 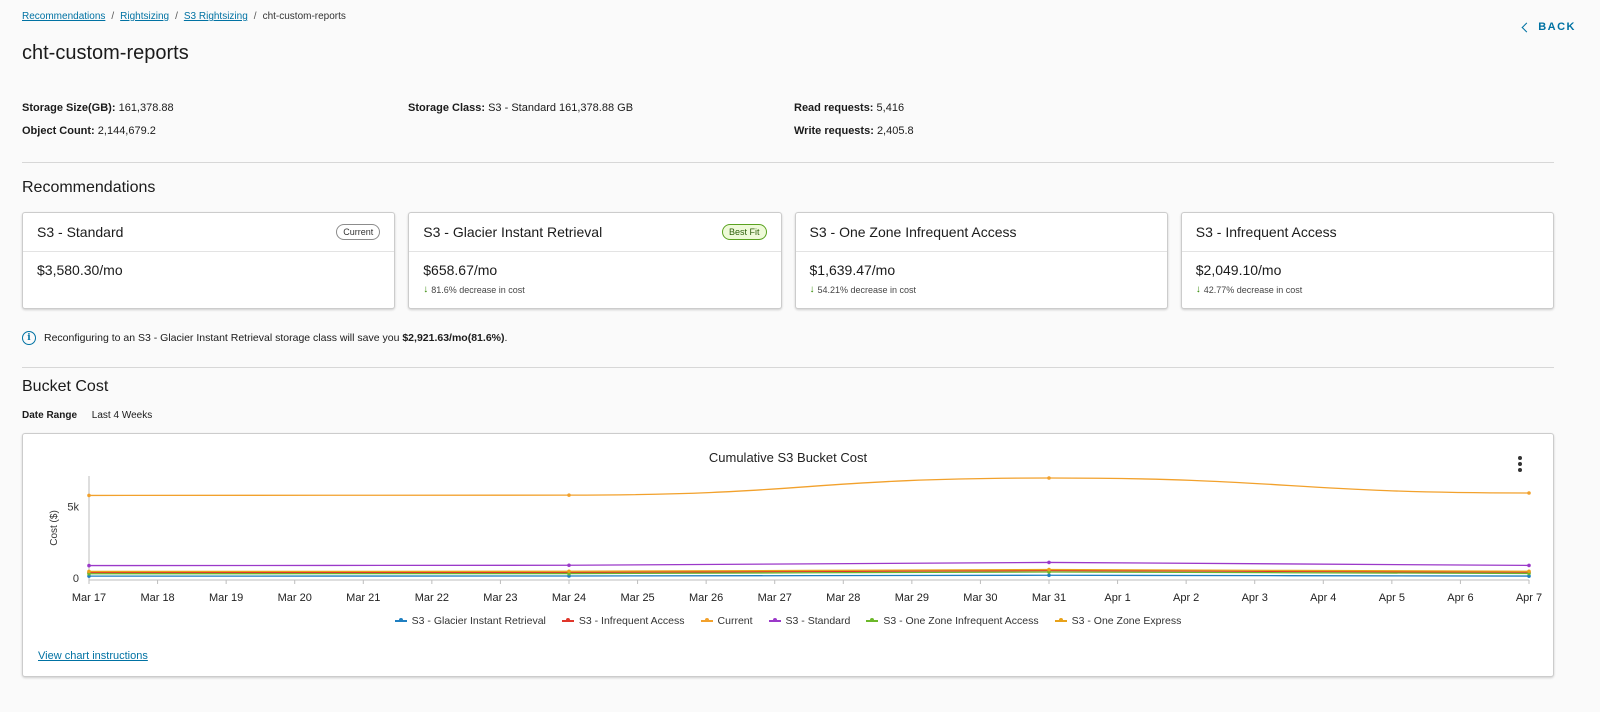 I want to click on cost-delta-text: 54.21% decrease in cost, so click(x=867, y=289).